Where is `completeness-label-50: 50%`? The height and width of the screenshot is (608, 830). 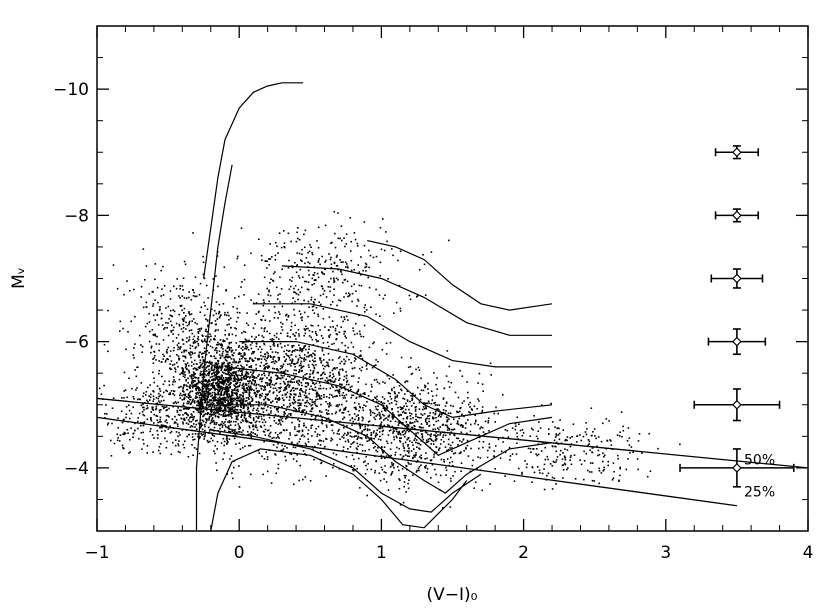 completeness-label-50: 50% is located at coordinates (759, 461).